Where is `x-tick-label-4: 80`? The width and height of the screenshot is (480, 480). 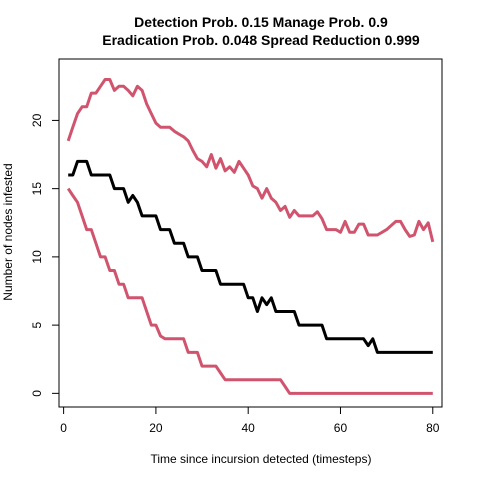 x-tick-label-4: 80 is located at coordinates (433, 428).